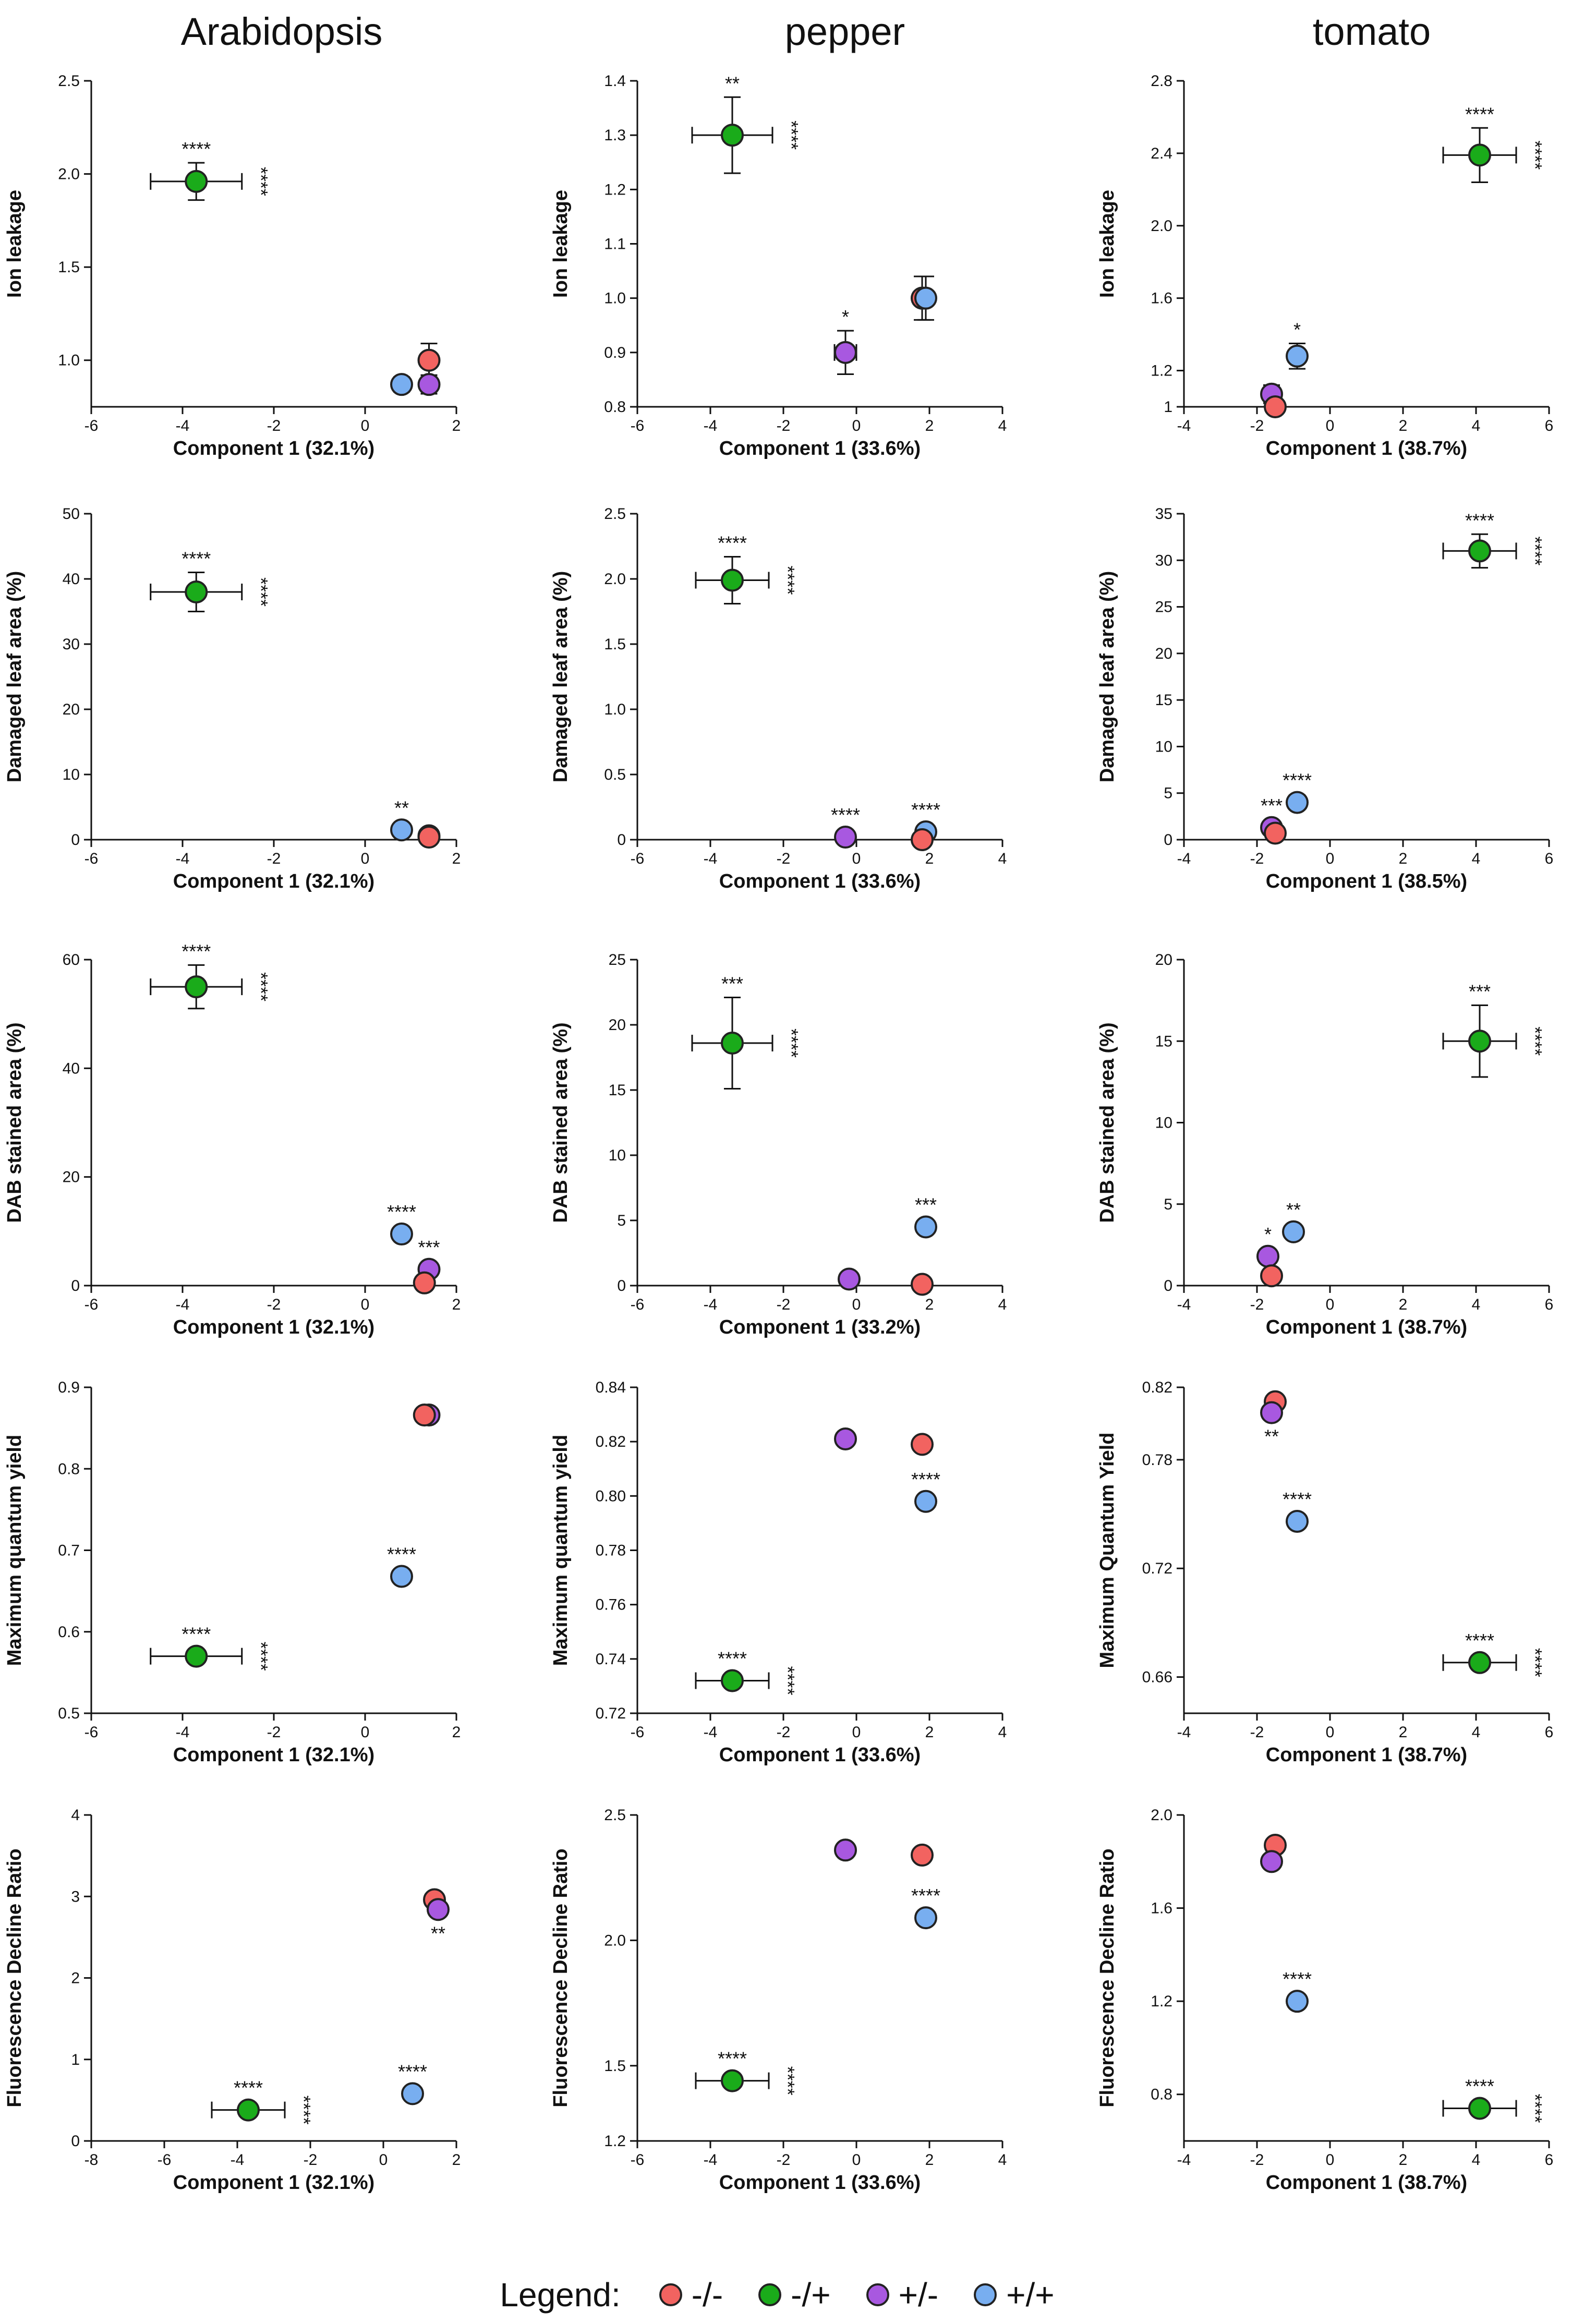 The image size is (1572, 2324). I want to click on y-tick-label: 15, so click(617, 1090).